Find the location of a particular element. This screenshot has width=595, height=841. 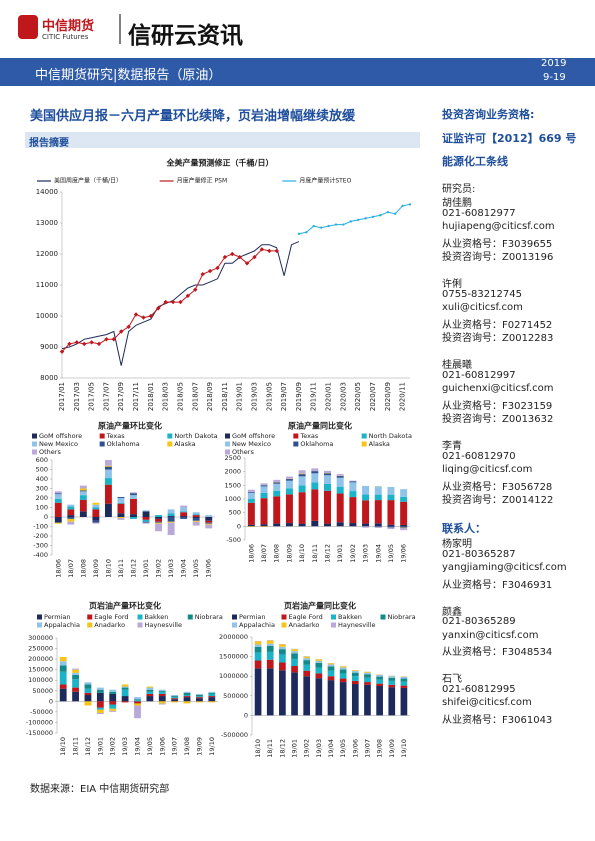

x-tick-label: 2018/11 is located at coordinates (225, 396).